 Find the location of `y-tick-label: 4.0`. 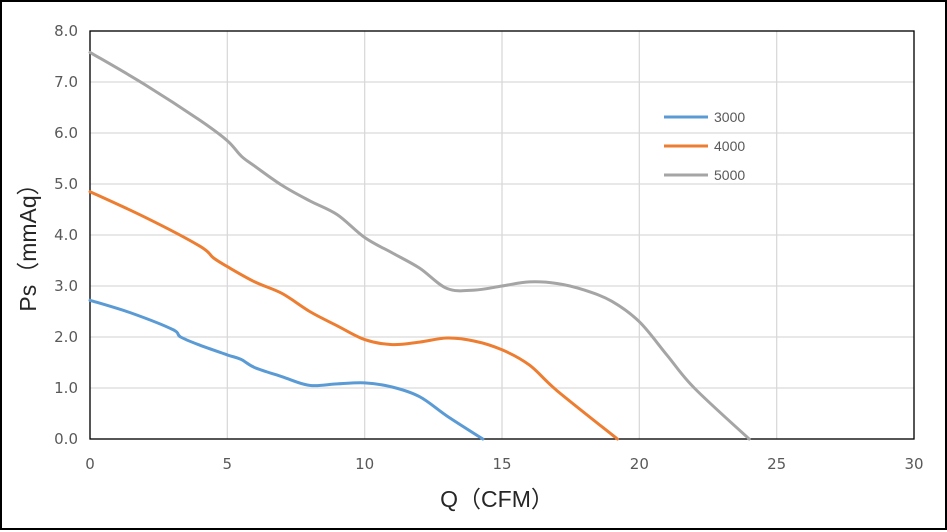

y-tick-label: 4.0 is located at coordinates (66, 235).